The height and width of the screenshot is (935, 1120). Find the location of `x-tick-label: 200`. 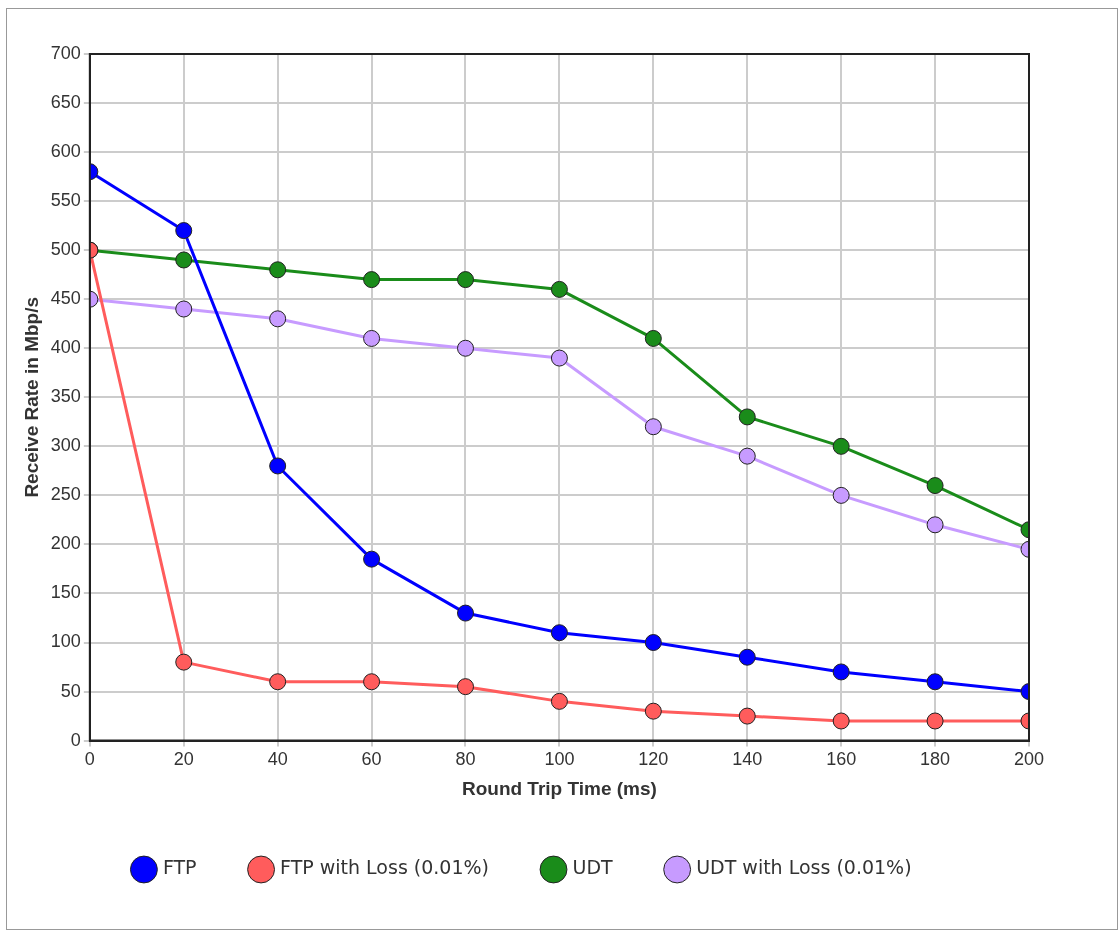

x-tick-label: 200 is located at coordinates (1029, 759).